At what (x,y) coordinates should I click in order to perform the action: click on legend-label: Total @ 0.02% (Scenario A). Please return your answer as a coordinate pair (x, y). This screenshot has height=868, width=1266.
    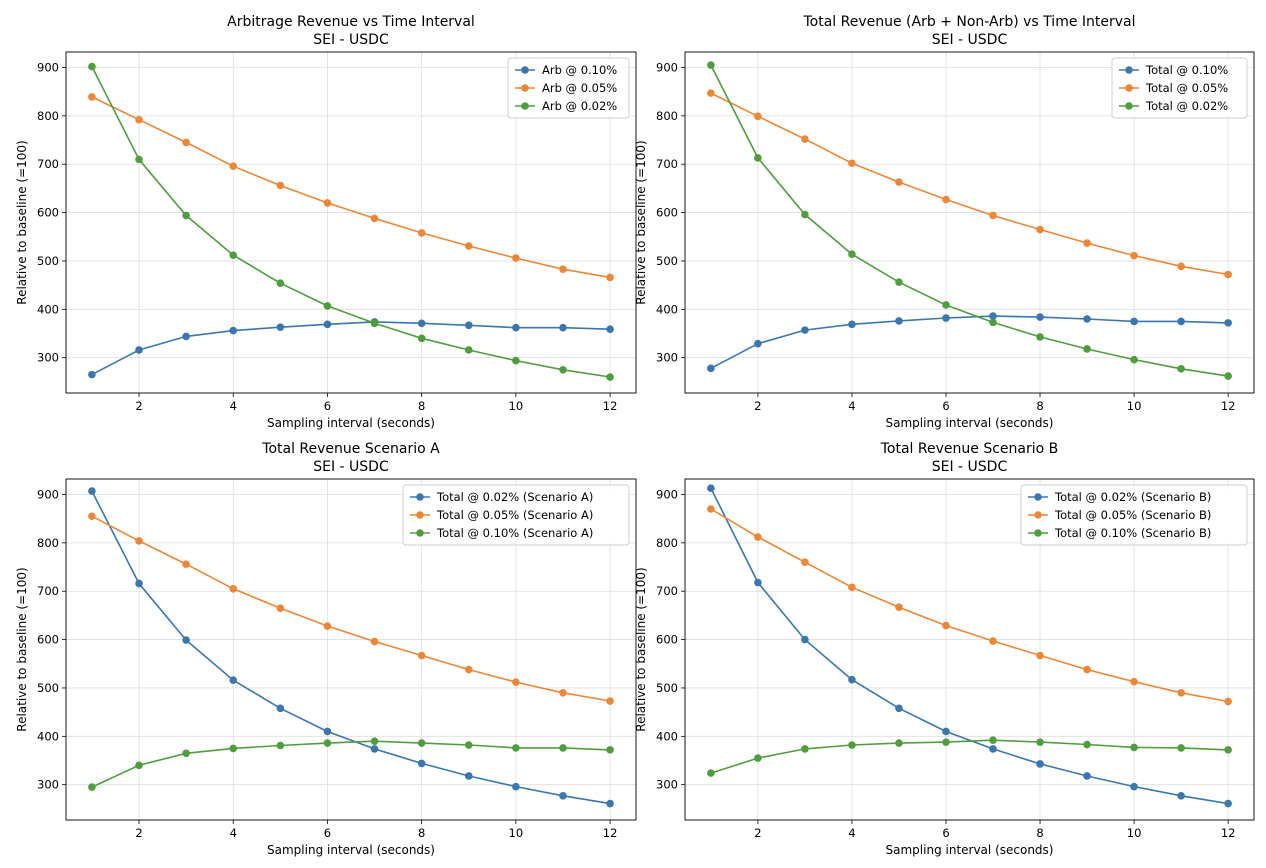
    Looking at the image, I should click on (514, 497).